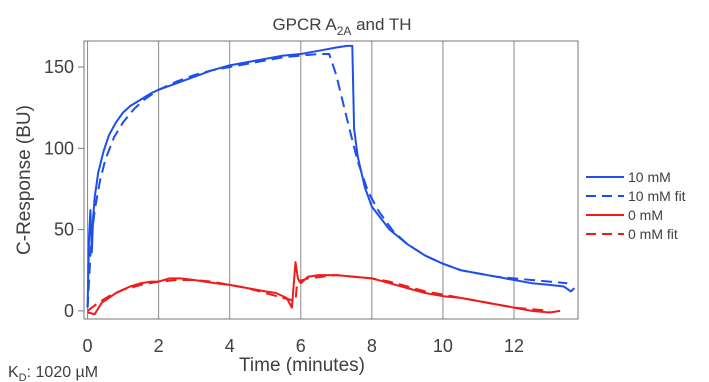 This screenshot has width=709, height=382. What do you see at coordinates (318, 293) in the screenshot?
I see `series-line-0-mm-fit` at bounding box center [318, 293].